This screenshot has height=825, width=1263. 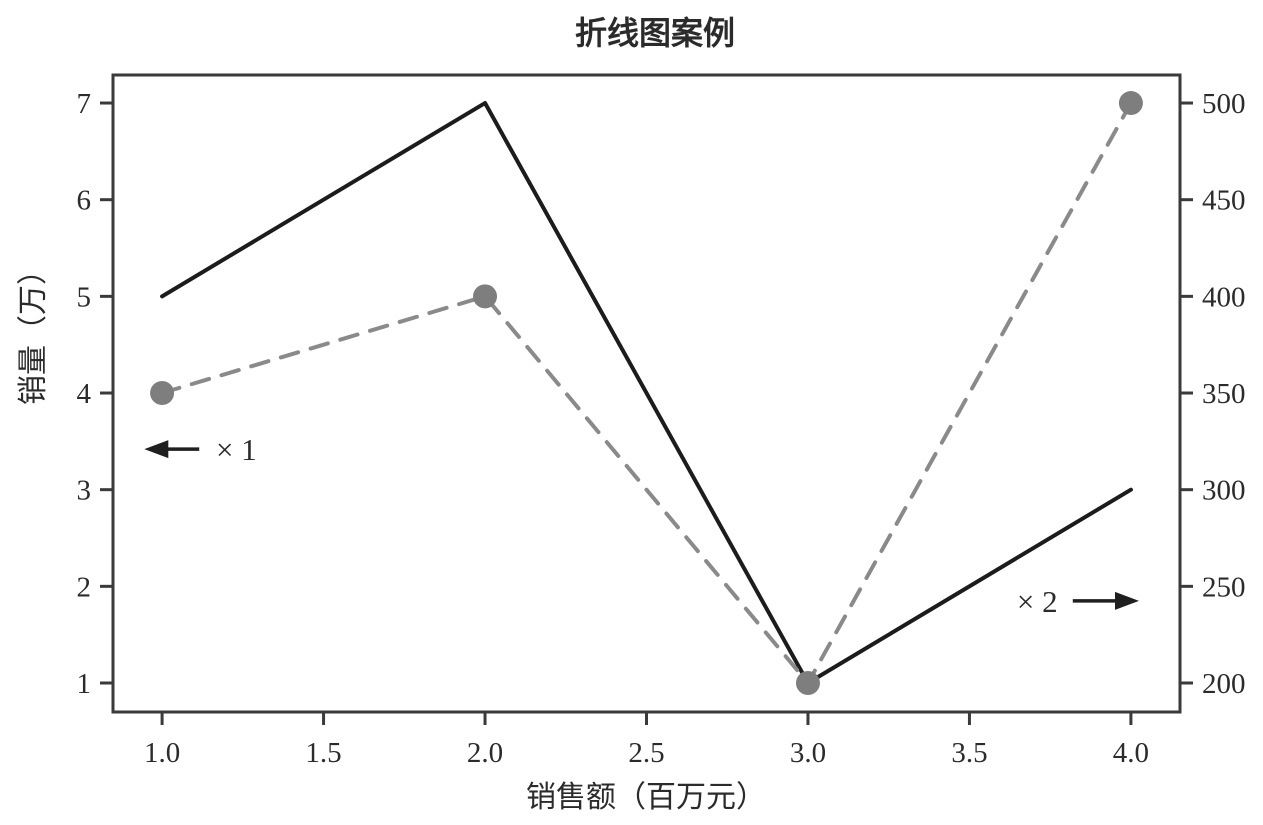 What do you see at coordinates (1224, 587) in the screenshot?
I see `right-y-axis-tick-label: 250` at bounding box center [1224, 587].